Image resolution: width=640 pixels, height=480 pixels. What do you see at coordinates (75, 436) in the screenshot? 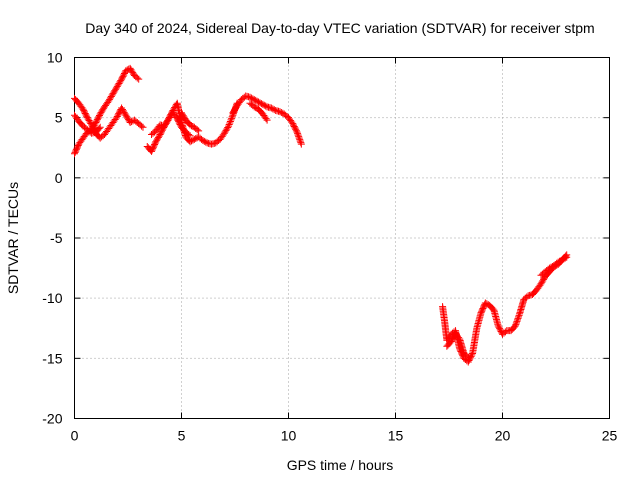
I see `x-tick-label: 0` at bounding box center [75, 436].